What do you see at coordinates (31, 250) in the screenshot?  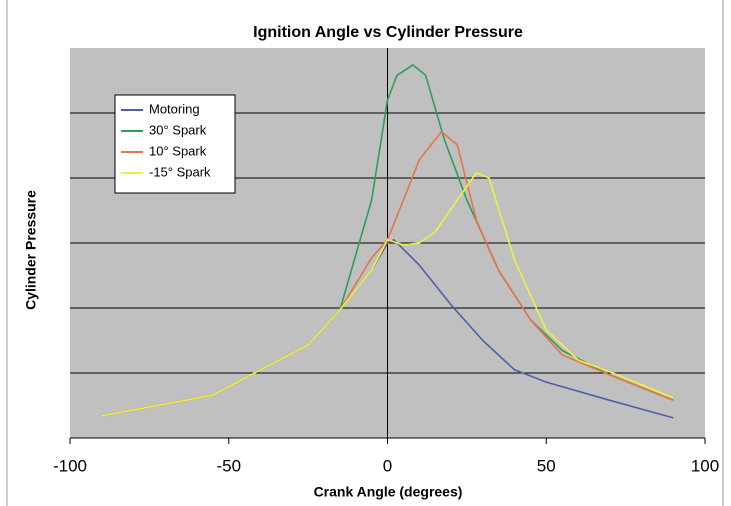 I see `y-axis-label: Cylinder Pressure` at bounding box center [31, 250].